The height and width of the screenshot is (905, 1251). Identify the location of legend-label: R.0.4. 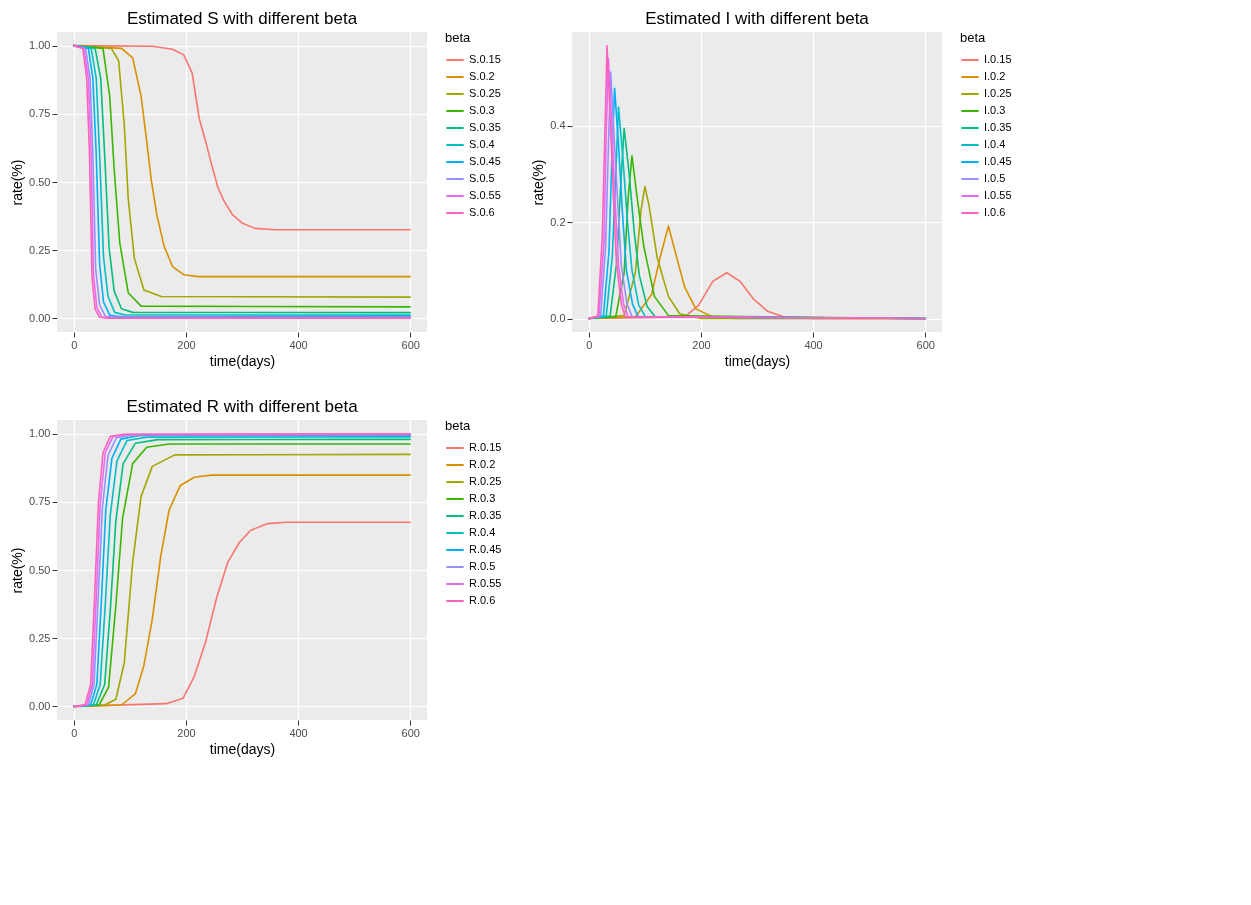
(482, 532).